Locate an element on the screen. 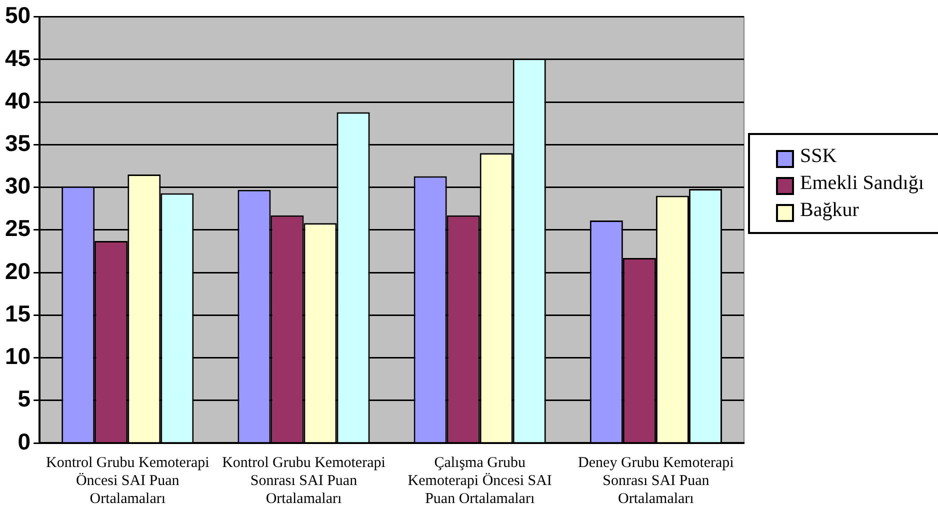  legend-label: Emekli Sandığı is located at coordinates (862, 183).